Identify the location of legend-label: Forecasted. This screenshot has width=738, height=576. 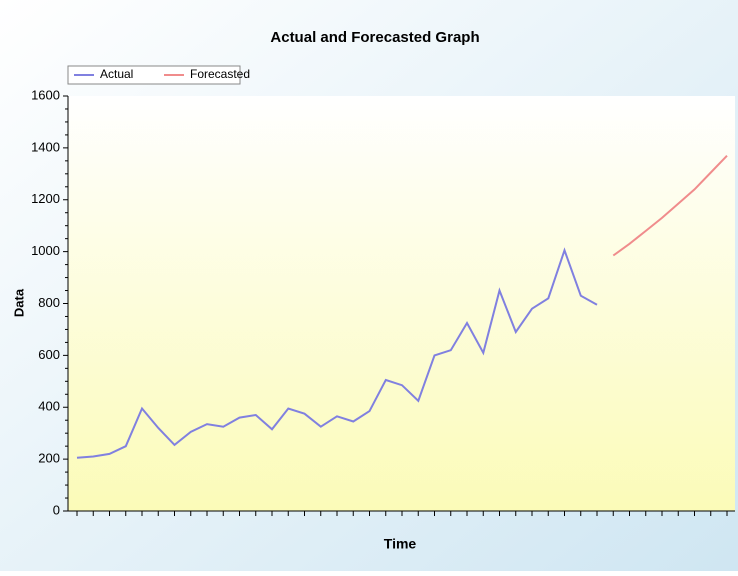
(220, 74).